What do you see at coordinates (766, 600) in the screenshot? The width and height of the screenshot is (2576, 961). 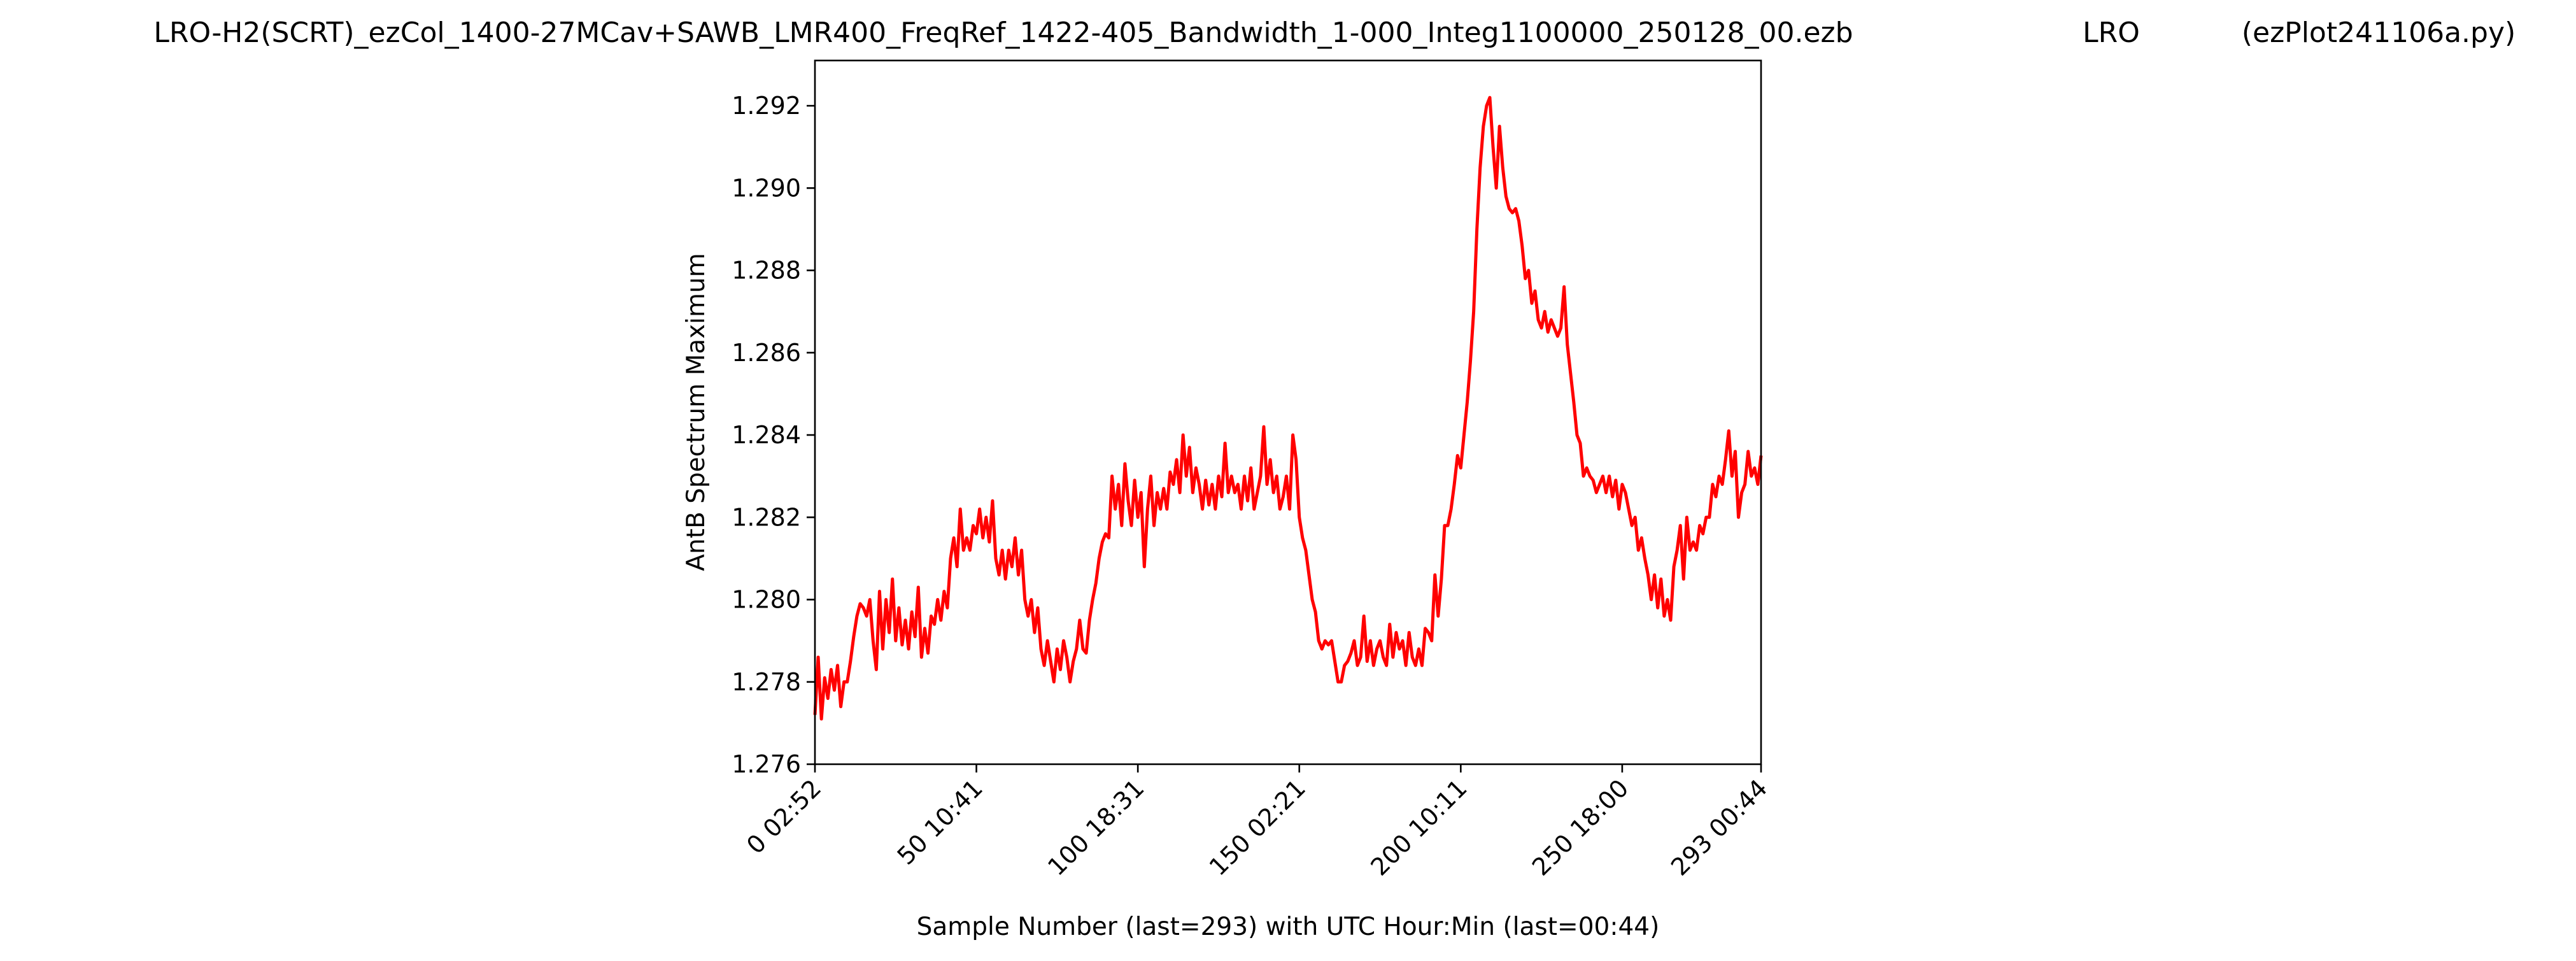 I see `y-tick-label: 1.280` at bounding box center [766, 600].